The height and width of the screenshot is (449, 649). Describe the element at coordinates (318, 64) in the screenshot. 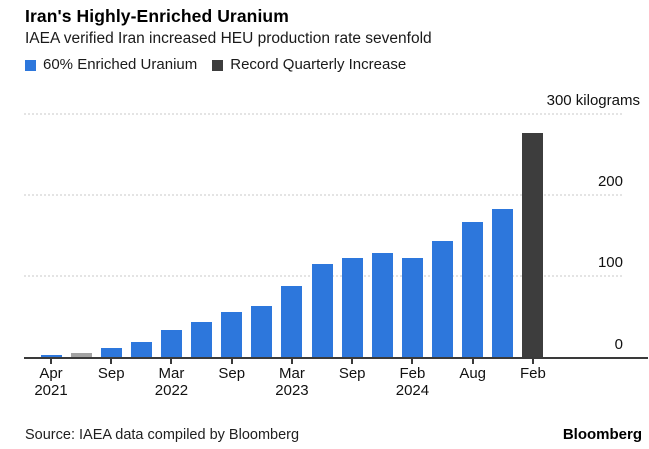

I see `legend-label-record-increase: Record Quarterly Increase` at that location.